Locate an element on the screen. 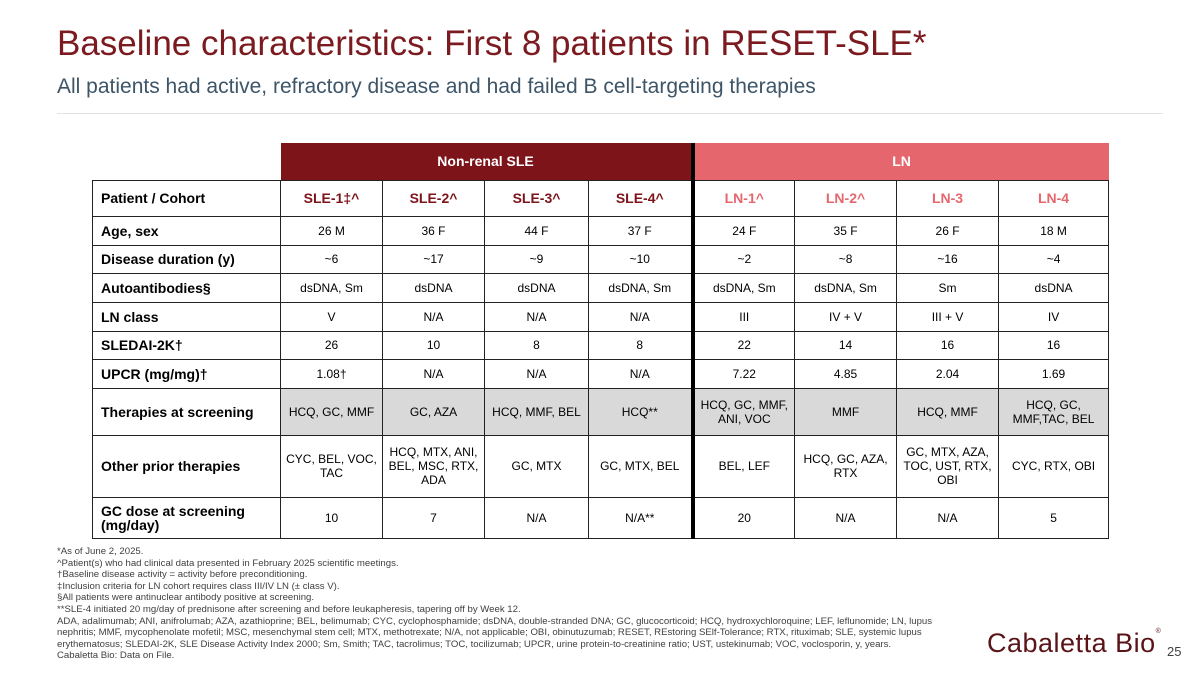  table-cell: 1.08† is located at coordinates (331, 373).